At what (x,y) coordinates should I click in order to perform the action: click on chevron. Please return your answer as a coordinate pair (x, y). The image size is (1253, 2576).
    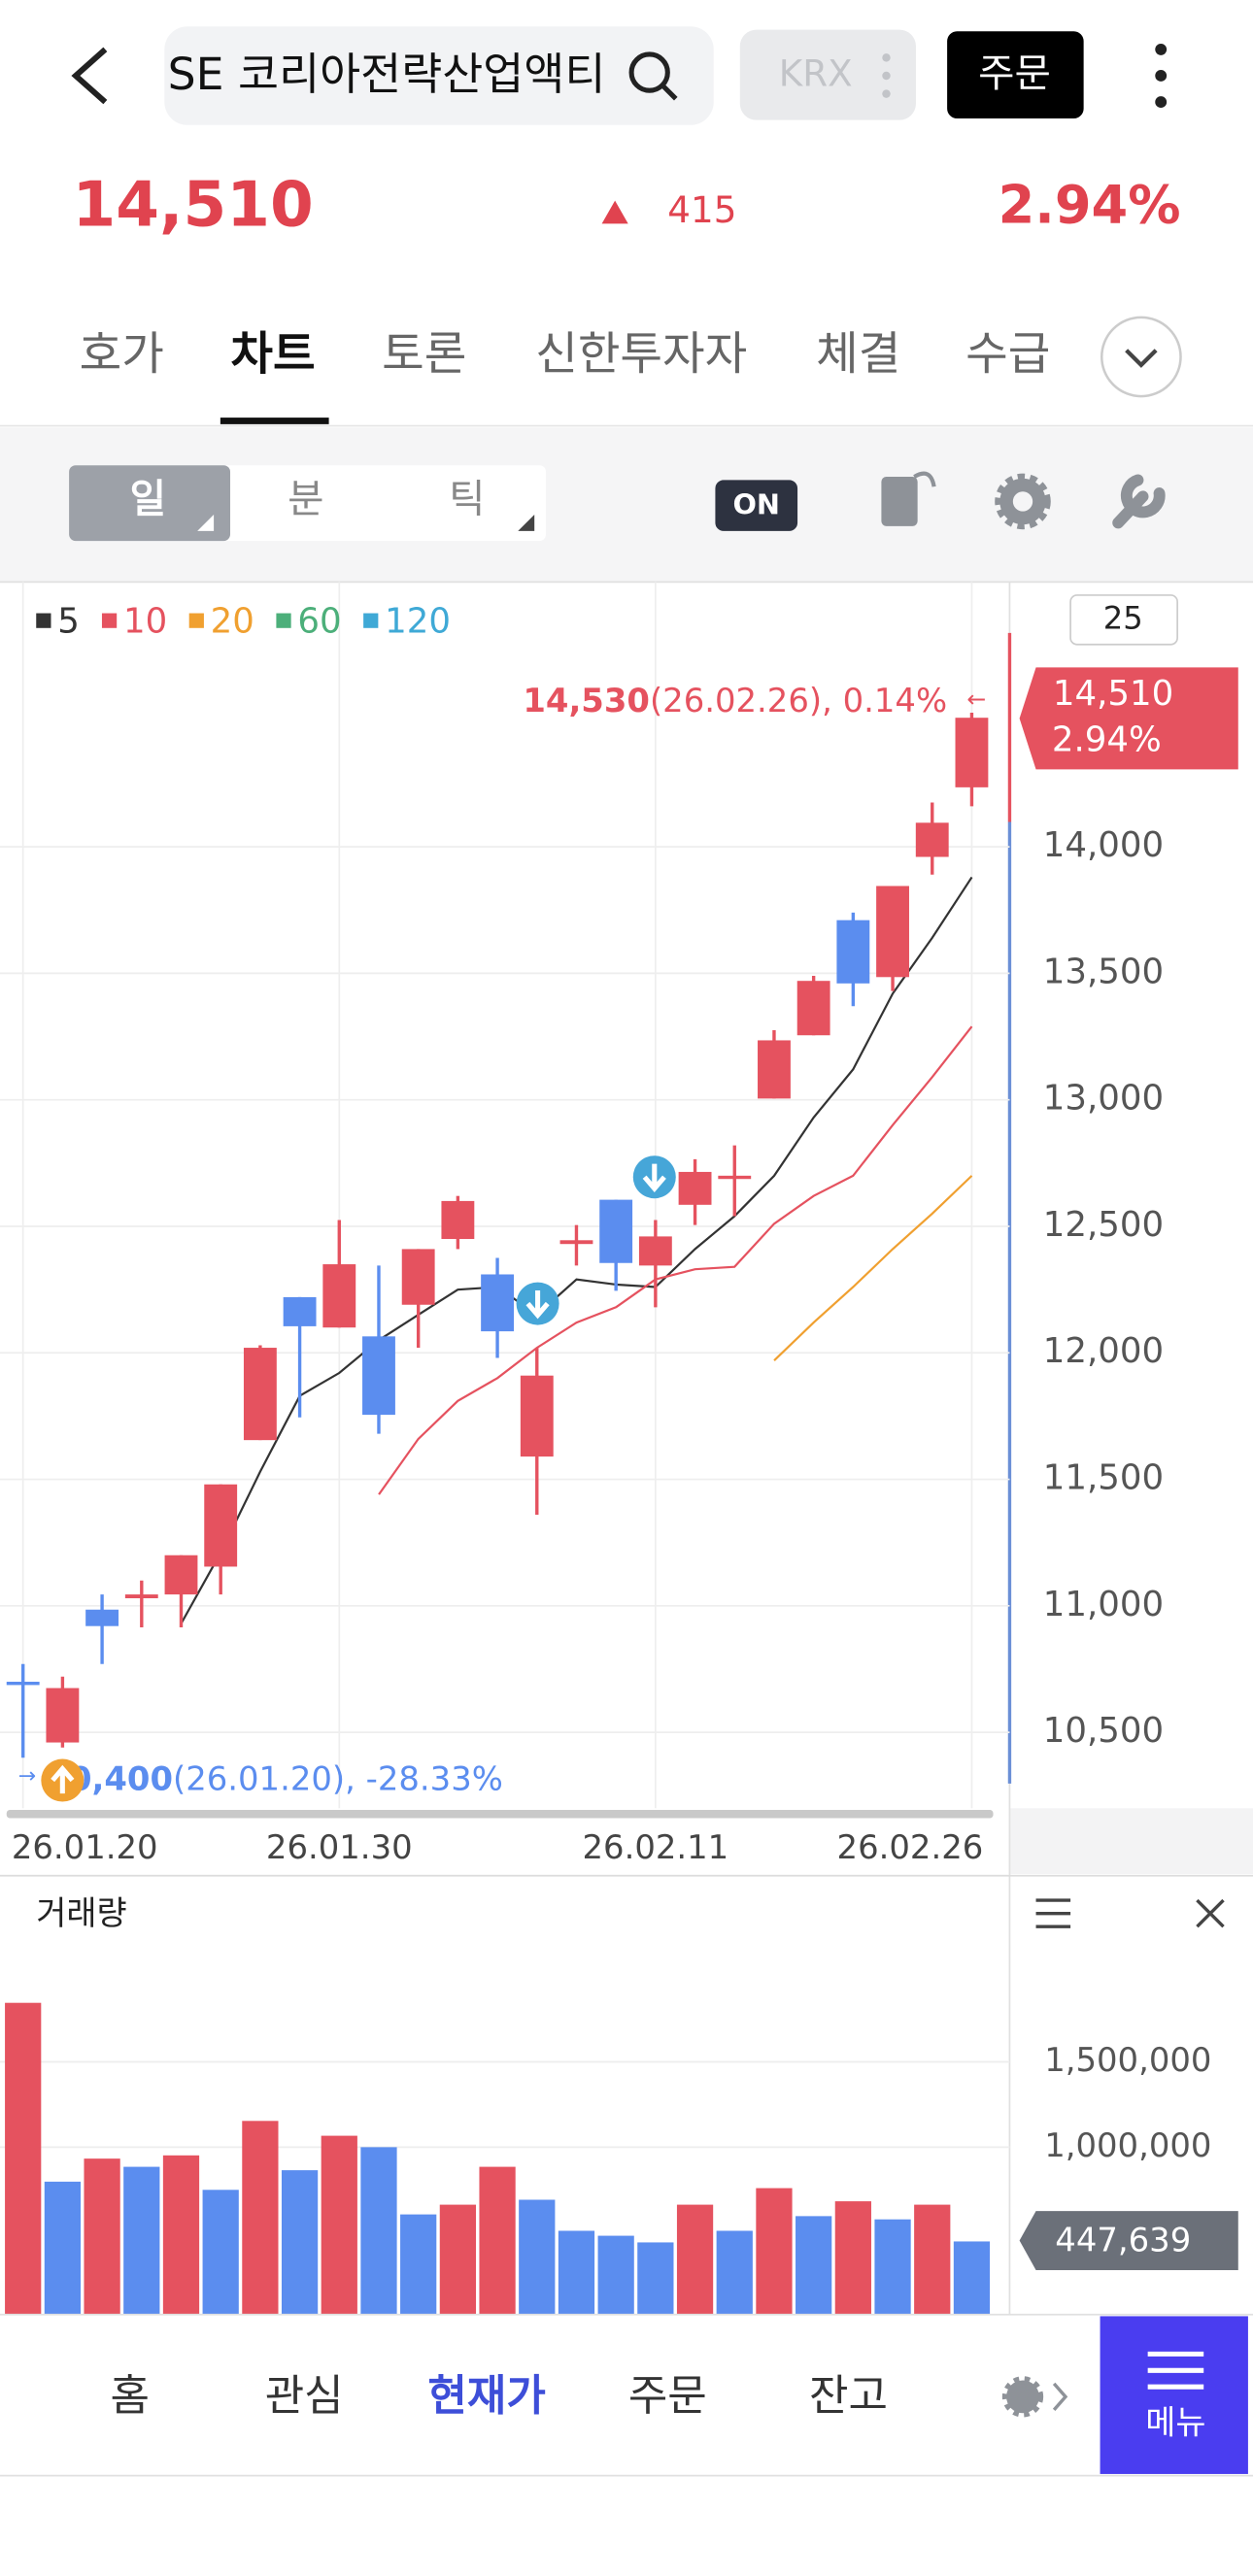
    Looking at the image, I should click on (1141, 359).